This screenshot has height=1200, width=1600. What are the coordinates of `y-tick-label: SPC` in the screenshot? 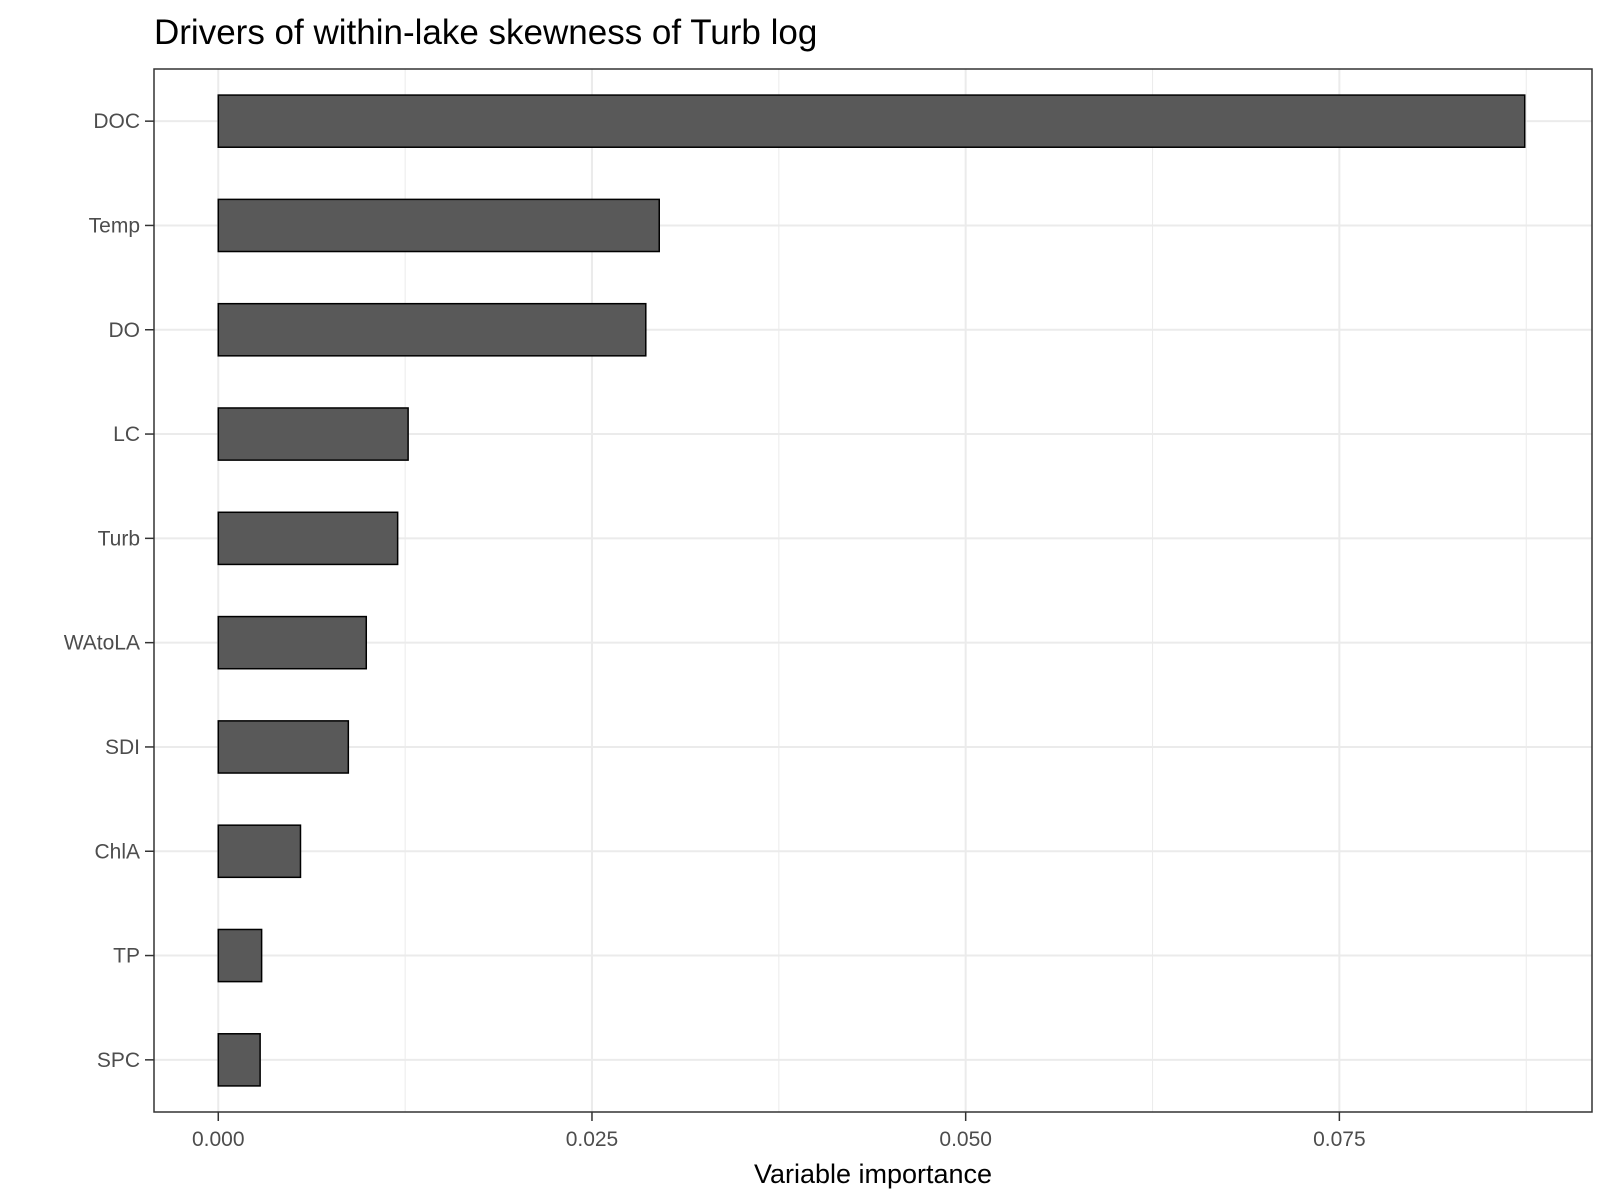 It's located at (118, 1060).